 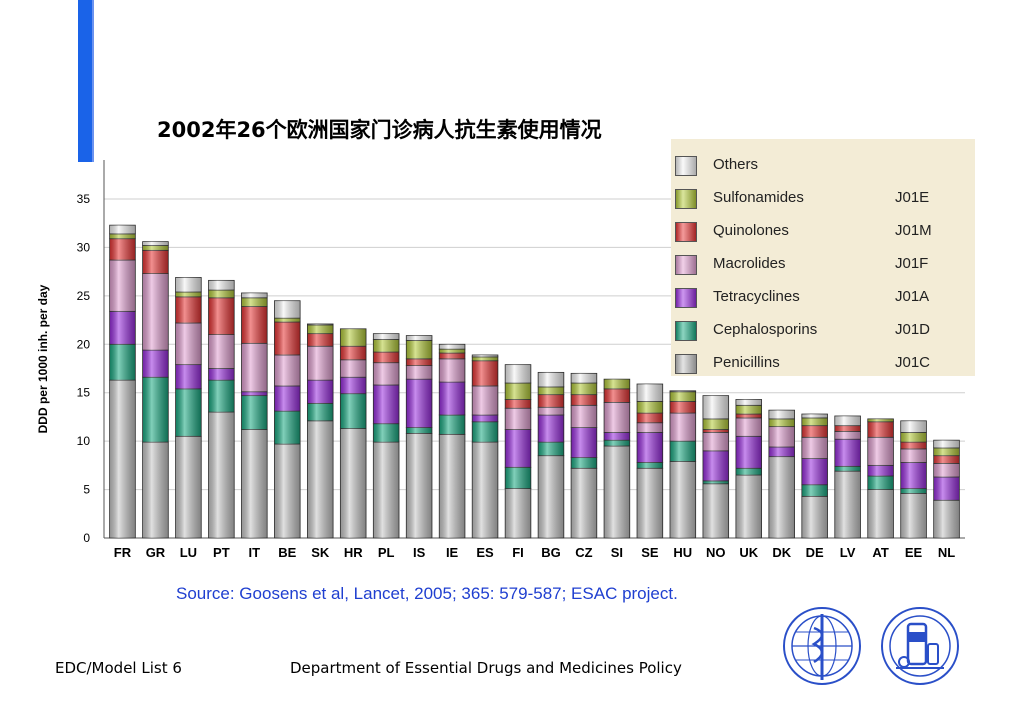 I want to click on y-tick-label: 20, so click(x=84, y=344).